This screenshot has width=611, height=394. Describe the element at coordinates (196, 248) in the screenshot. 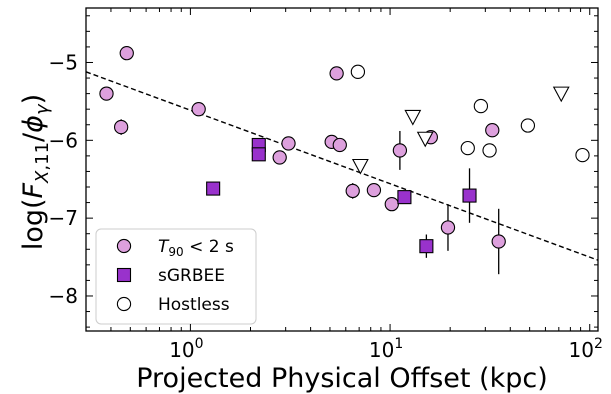

I see `legend-label: T90 < 2 s` at that location.